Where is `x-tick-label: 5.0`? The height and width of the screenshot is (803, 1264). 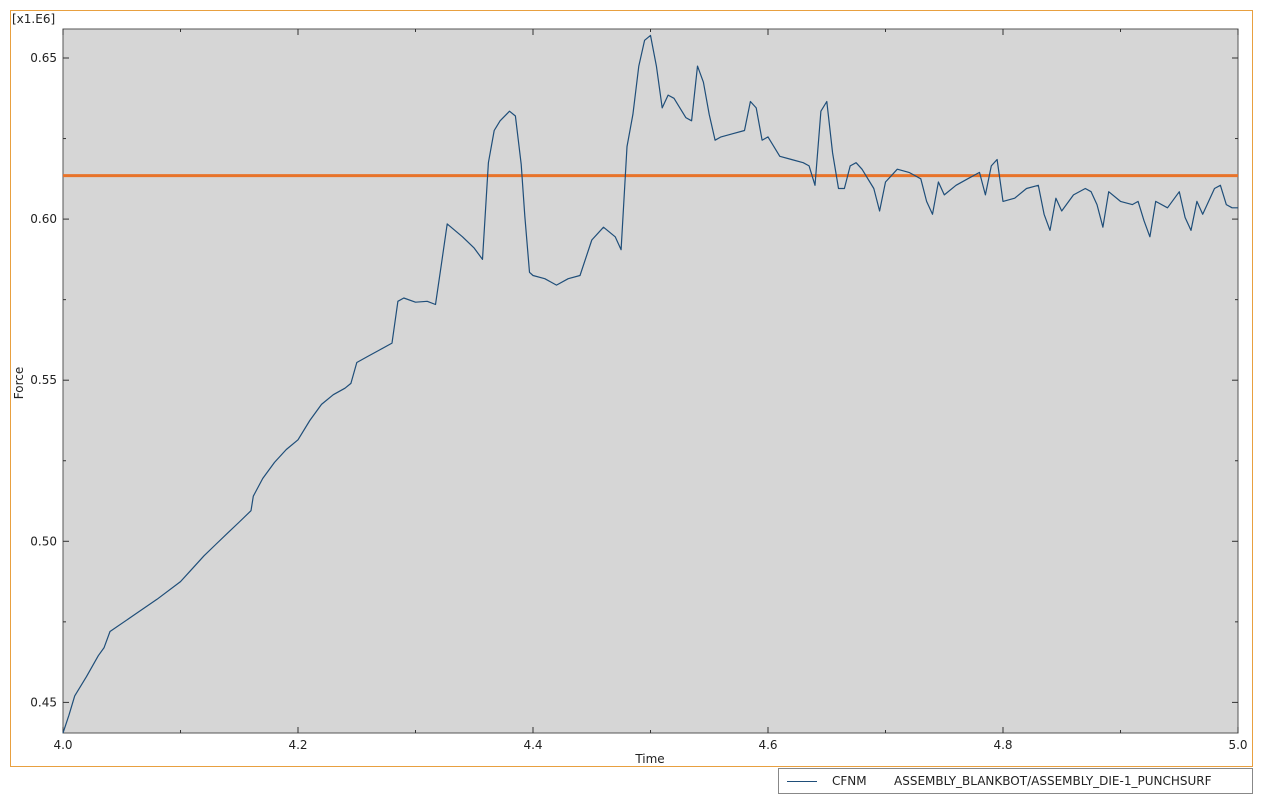
x-tick-label: 5.0 is located at coordinates (1237, 745).